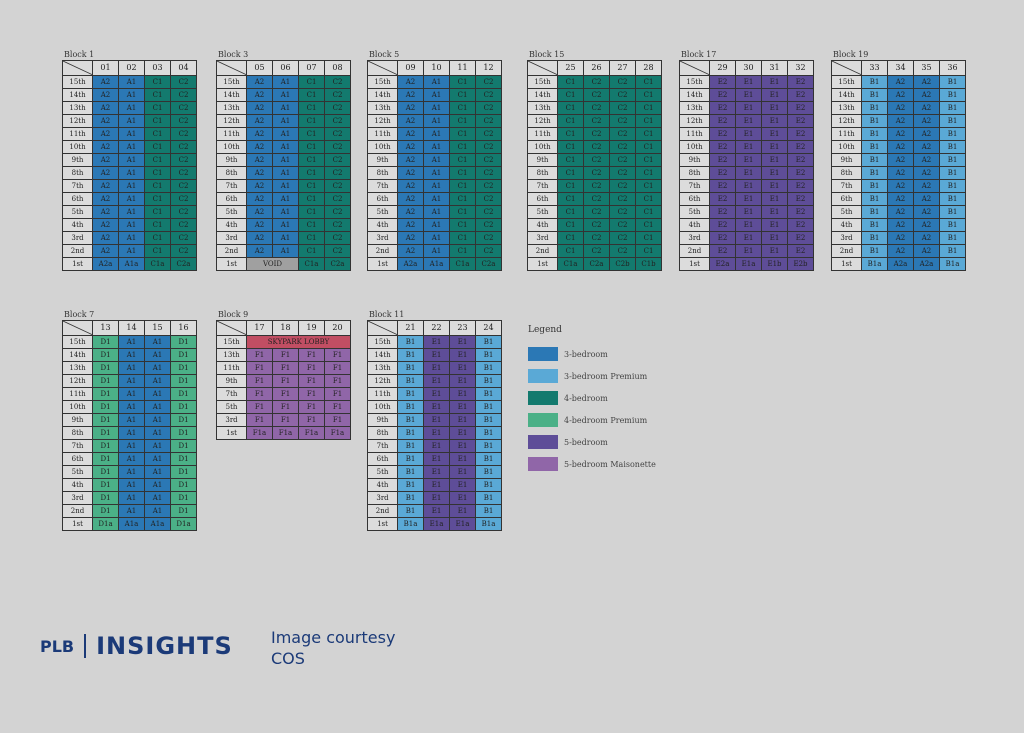 This screenshot has height=733, width=1024. What do you see at coordinates (746, 264) in the screenshot?
I see `storey-row: 1st E2a E1a E1b E2b` at bounding box center [746, 264].